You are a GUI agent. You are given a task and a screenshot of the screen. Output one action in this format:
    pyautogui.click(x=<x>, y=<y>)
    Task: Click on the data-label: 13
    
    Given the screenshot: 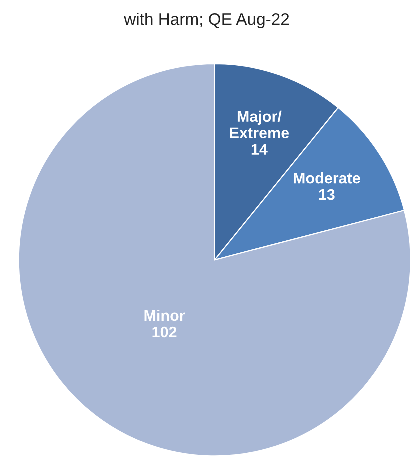 What is the action you would take?
    pyautogui.click(x=327, y=194)
    